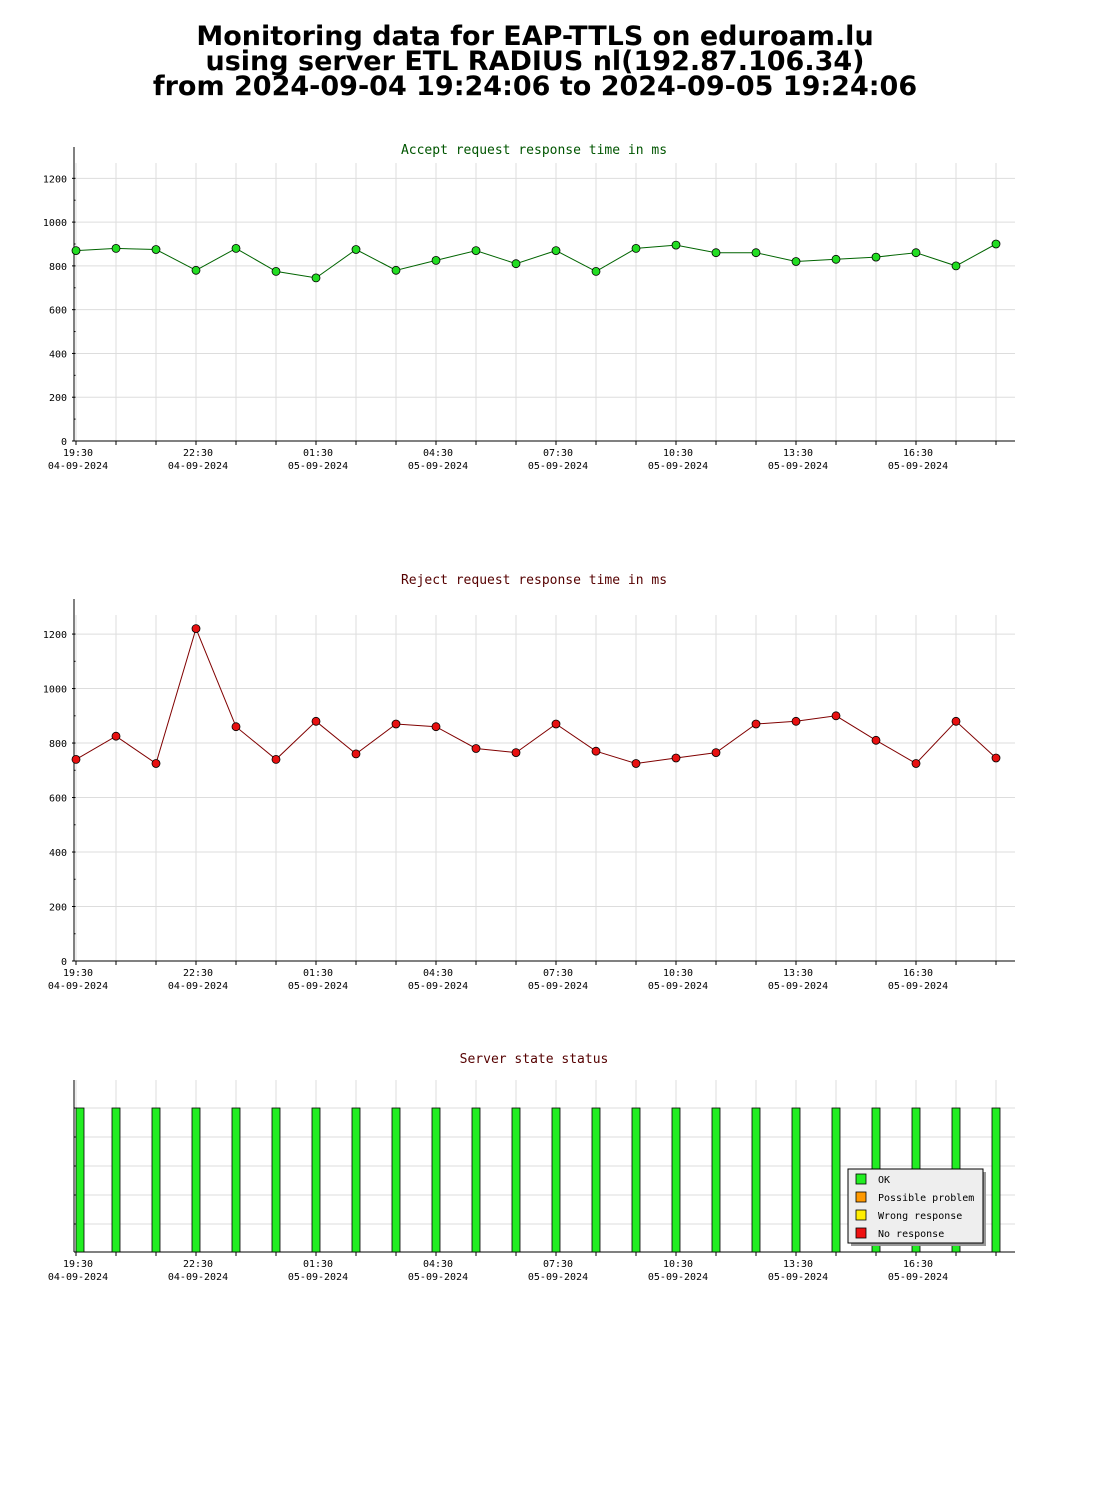 This screenshot has width=1100, height=1500. Describe the element at coordinates (798, 453) in the screenshot. I see `accept-x-tick-time: 13:30` at that location.